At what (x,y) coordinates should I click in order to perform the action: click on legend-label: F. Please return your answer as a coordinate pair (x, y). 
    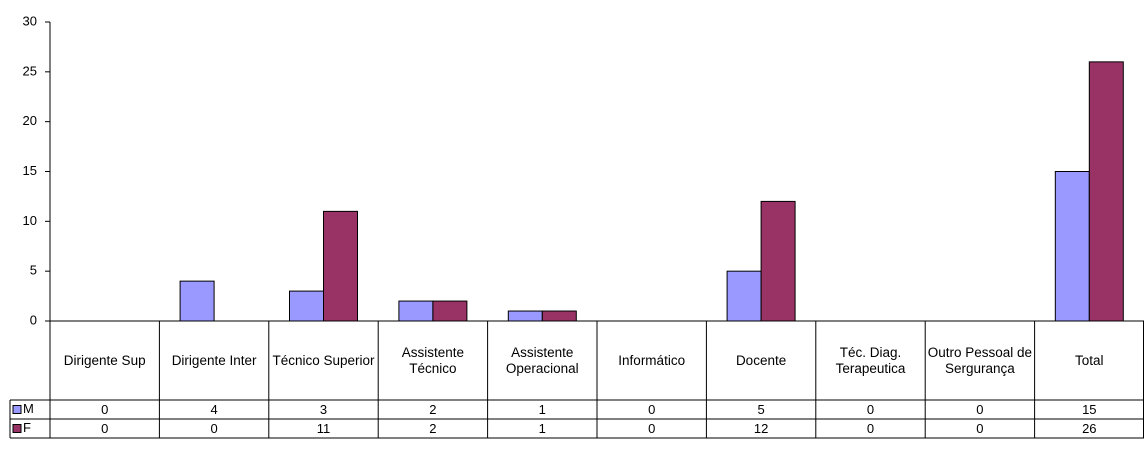
    Looking at the image, I should click on (27, 427).